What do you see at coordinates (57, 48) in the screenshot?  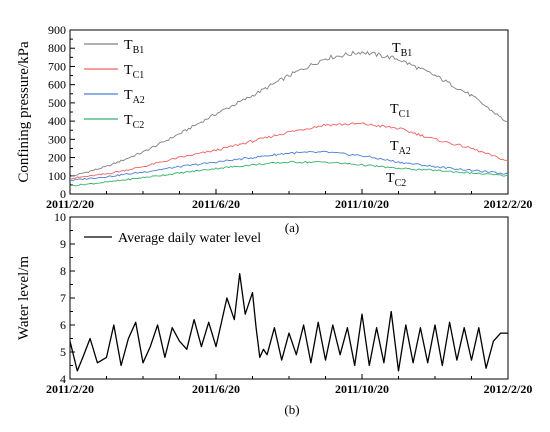 I see `panel-a-y-tick-label: 800` at bounding box center [57, 48].